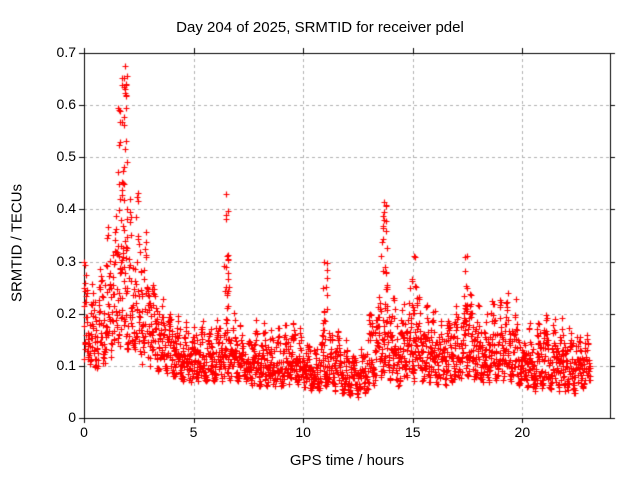  I want to click on y-tick-label: 0.1, so click(66, 364).